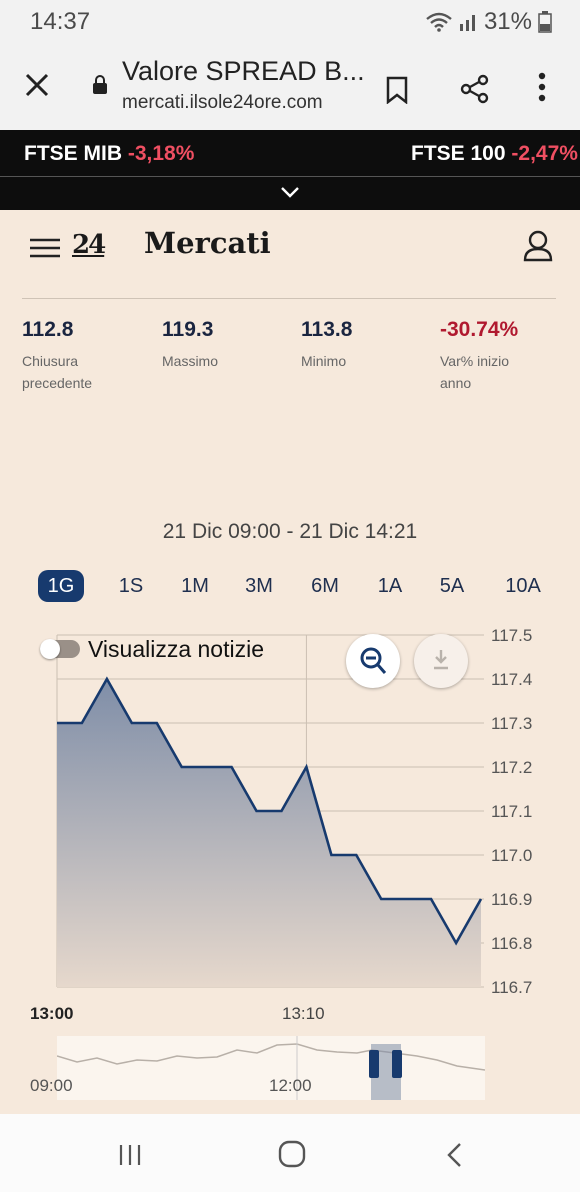 The width and height of the screenshot is (580, 1192). What do you see at coordinates (190, 361) in the screenshot?
I see `stat-label-max: Massimo` at bounding box center [190, 361].